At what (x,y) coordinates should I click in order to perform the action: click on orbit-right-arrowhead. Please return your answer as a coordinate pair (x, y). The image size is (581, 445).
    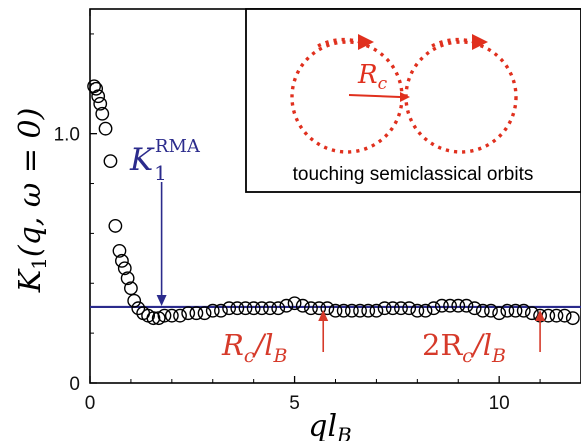
    Looking at the image, I should click on (480, 42).